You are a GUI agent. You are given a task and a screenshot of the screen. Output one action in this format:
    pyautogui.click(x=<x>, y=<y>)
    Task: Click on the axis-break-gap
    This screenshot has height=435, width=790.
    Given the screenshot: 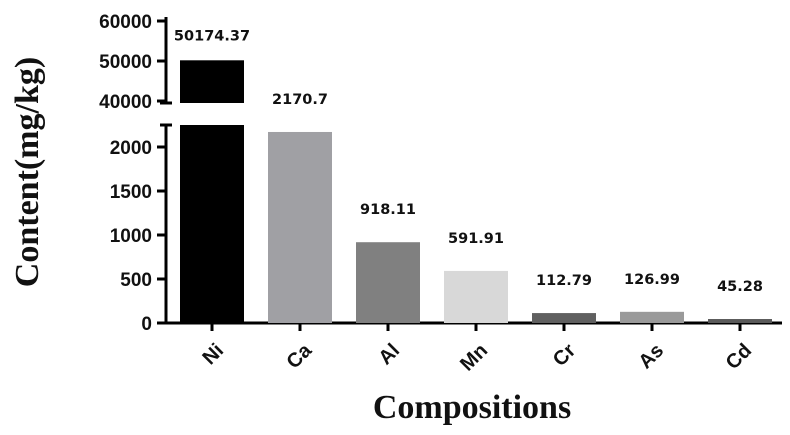 What is the action you would take?
    pyautogui.click(x=194, y=114)
    